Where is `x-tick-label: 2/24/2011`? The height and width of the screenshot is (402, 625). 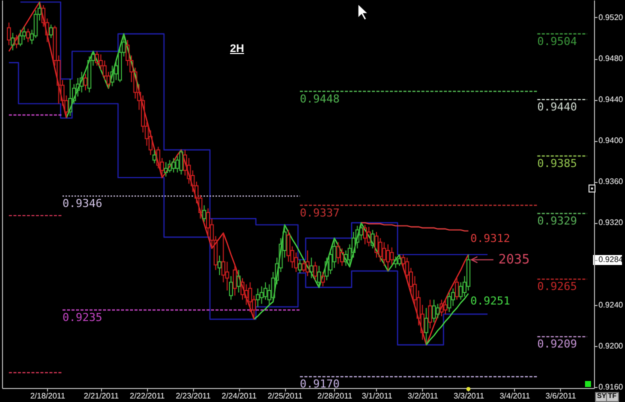
x-tick-label: 2/24/2011 is located at coordinates (240, 396).